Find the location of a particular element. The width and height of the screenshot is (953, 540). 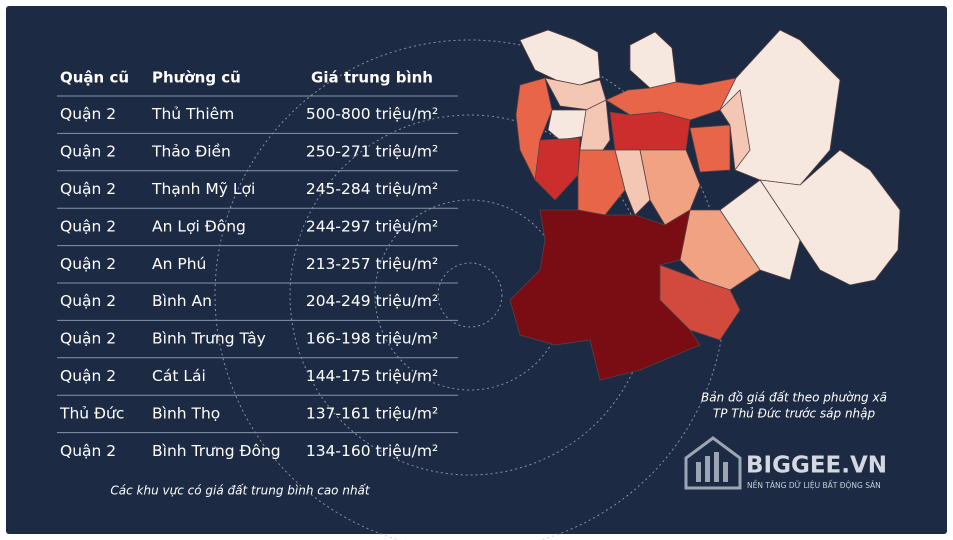

table-cell: 250-271 triệu/m² is located at coordinates (372, 152).